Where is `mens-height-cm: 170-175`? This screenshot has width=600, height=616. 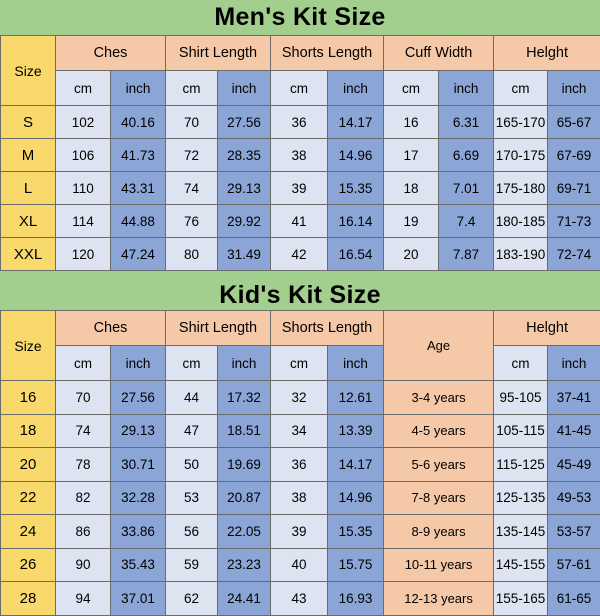 mens-height-cm: 170-175 is located at coordinates (521, 155).